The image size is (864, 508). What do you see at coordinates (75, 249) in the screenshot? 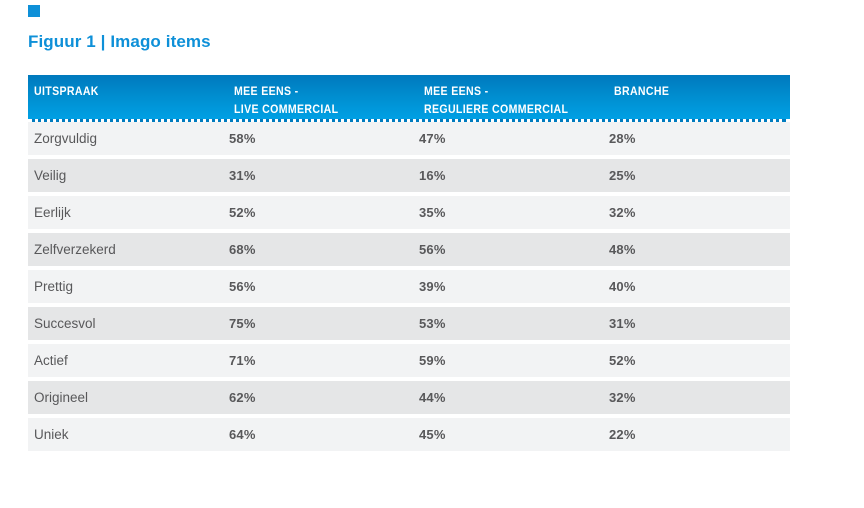
I see `row-label: Zelfverzekerd` at bounding box center [75, 249].